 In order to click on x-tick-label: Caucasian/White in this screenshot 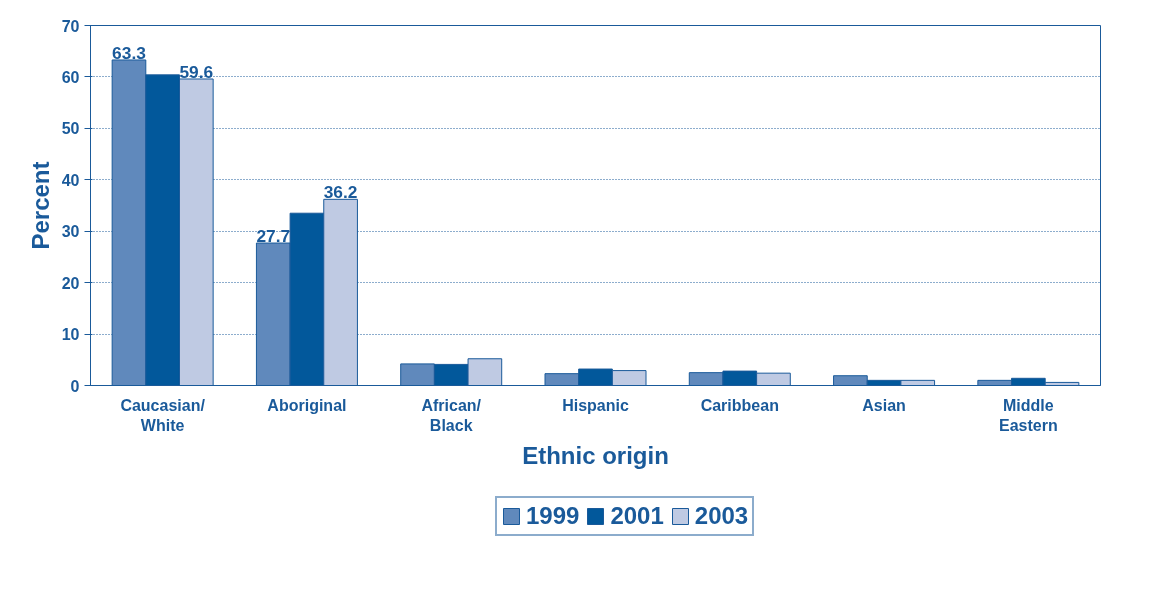, I will do `click(163, 415)`.